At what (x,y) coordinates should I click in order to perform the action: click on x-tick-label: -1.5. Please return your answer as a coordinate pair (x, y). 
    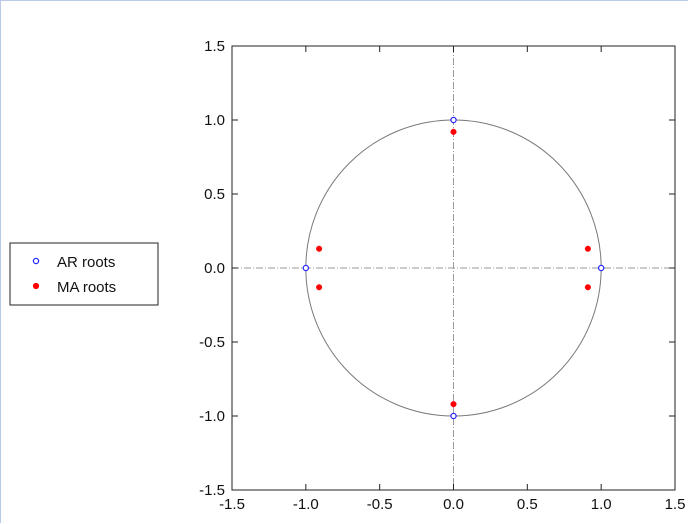
    Looking at the image, I should click on (232, 504).